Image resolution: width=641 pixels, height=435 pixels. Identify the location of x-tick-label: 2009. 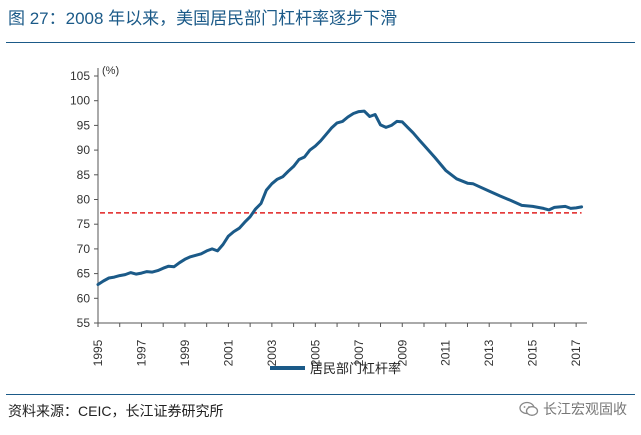
(402, 352).